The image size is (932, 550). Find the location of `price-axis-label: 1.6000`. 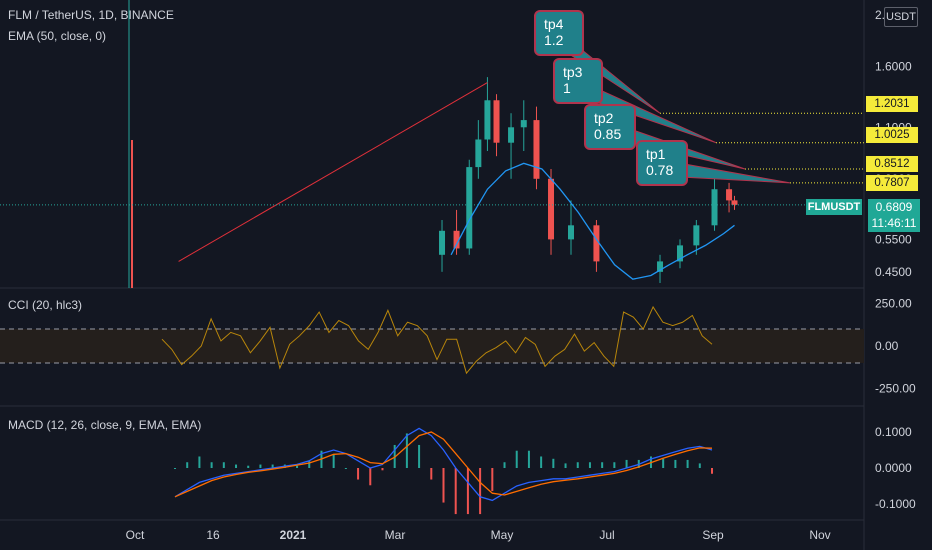

price-axis-label: 1.6000 is located at coordinates (893, 67).